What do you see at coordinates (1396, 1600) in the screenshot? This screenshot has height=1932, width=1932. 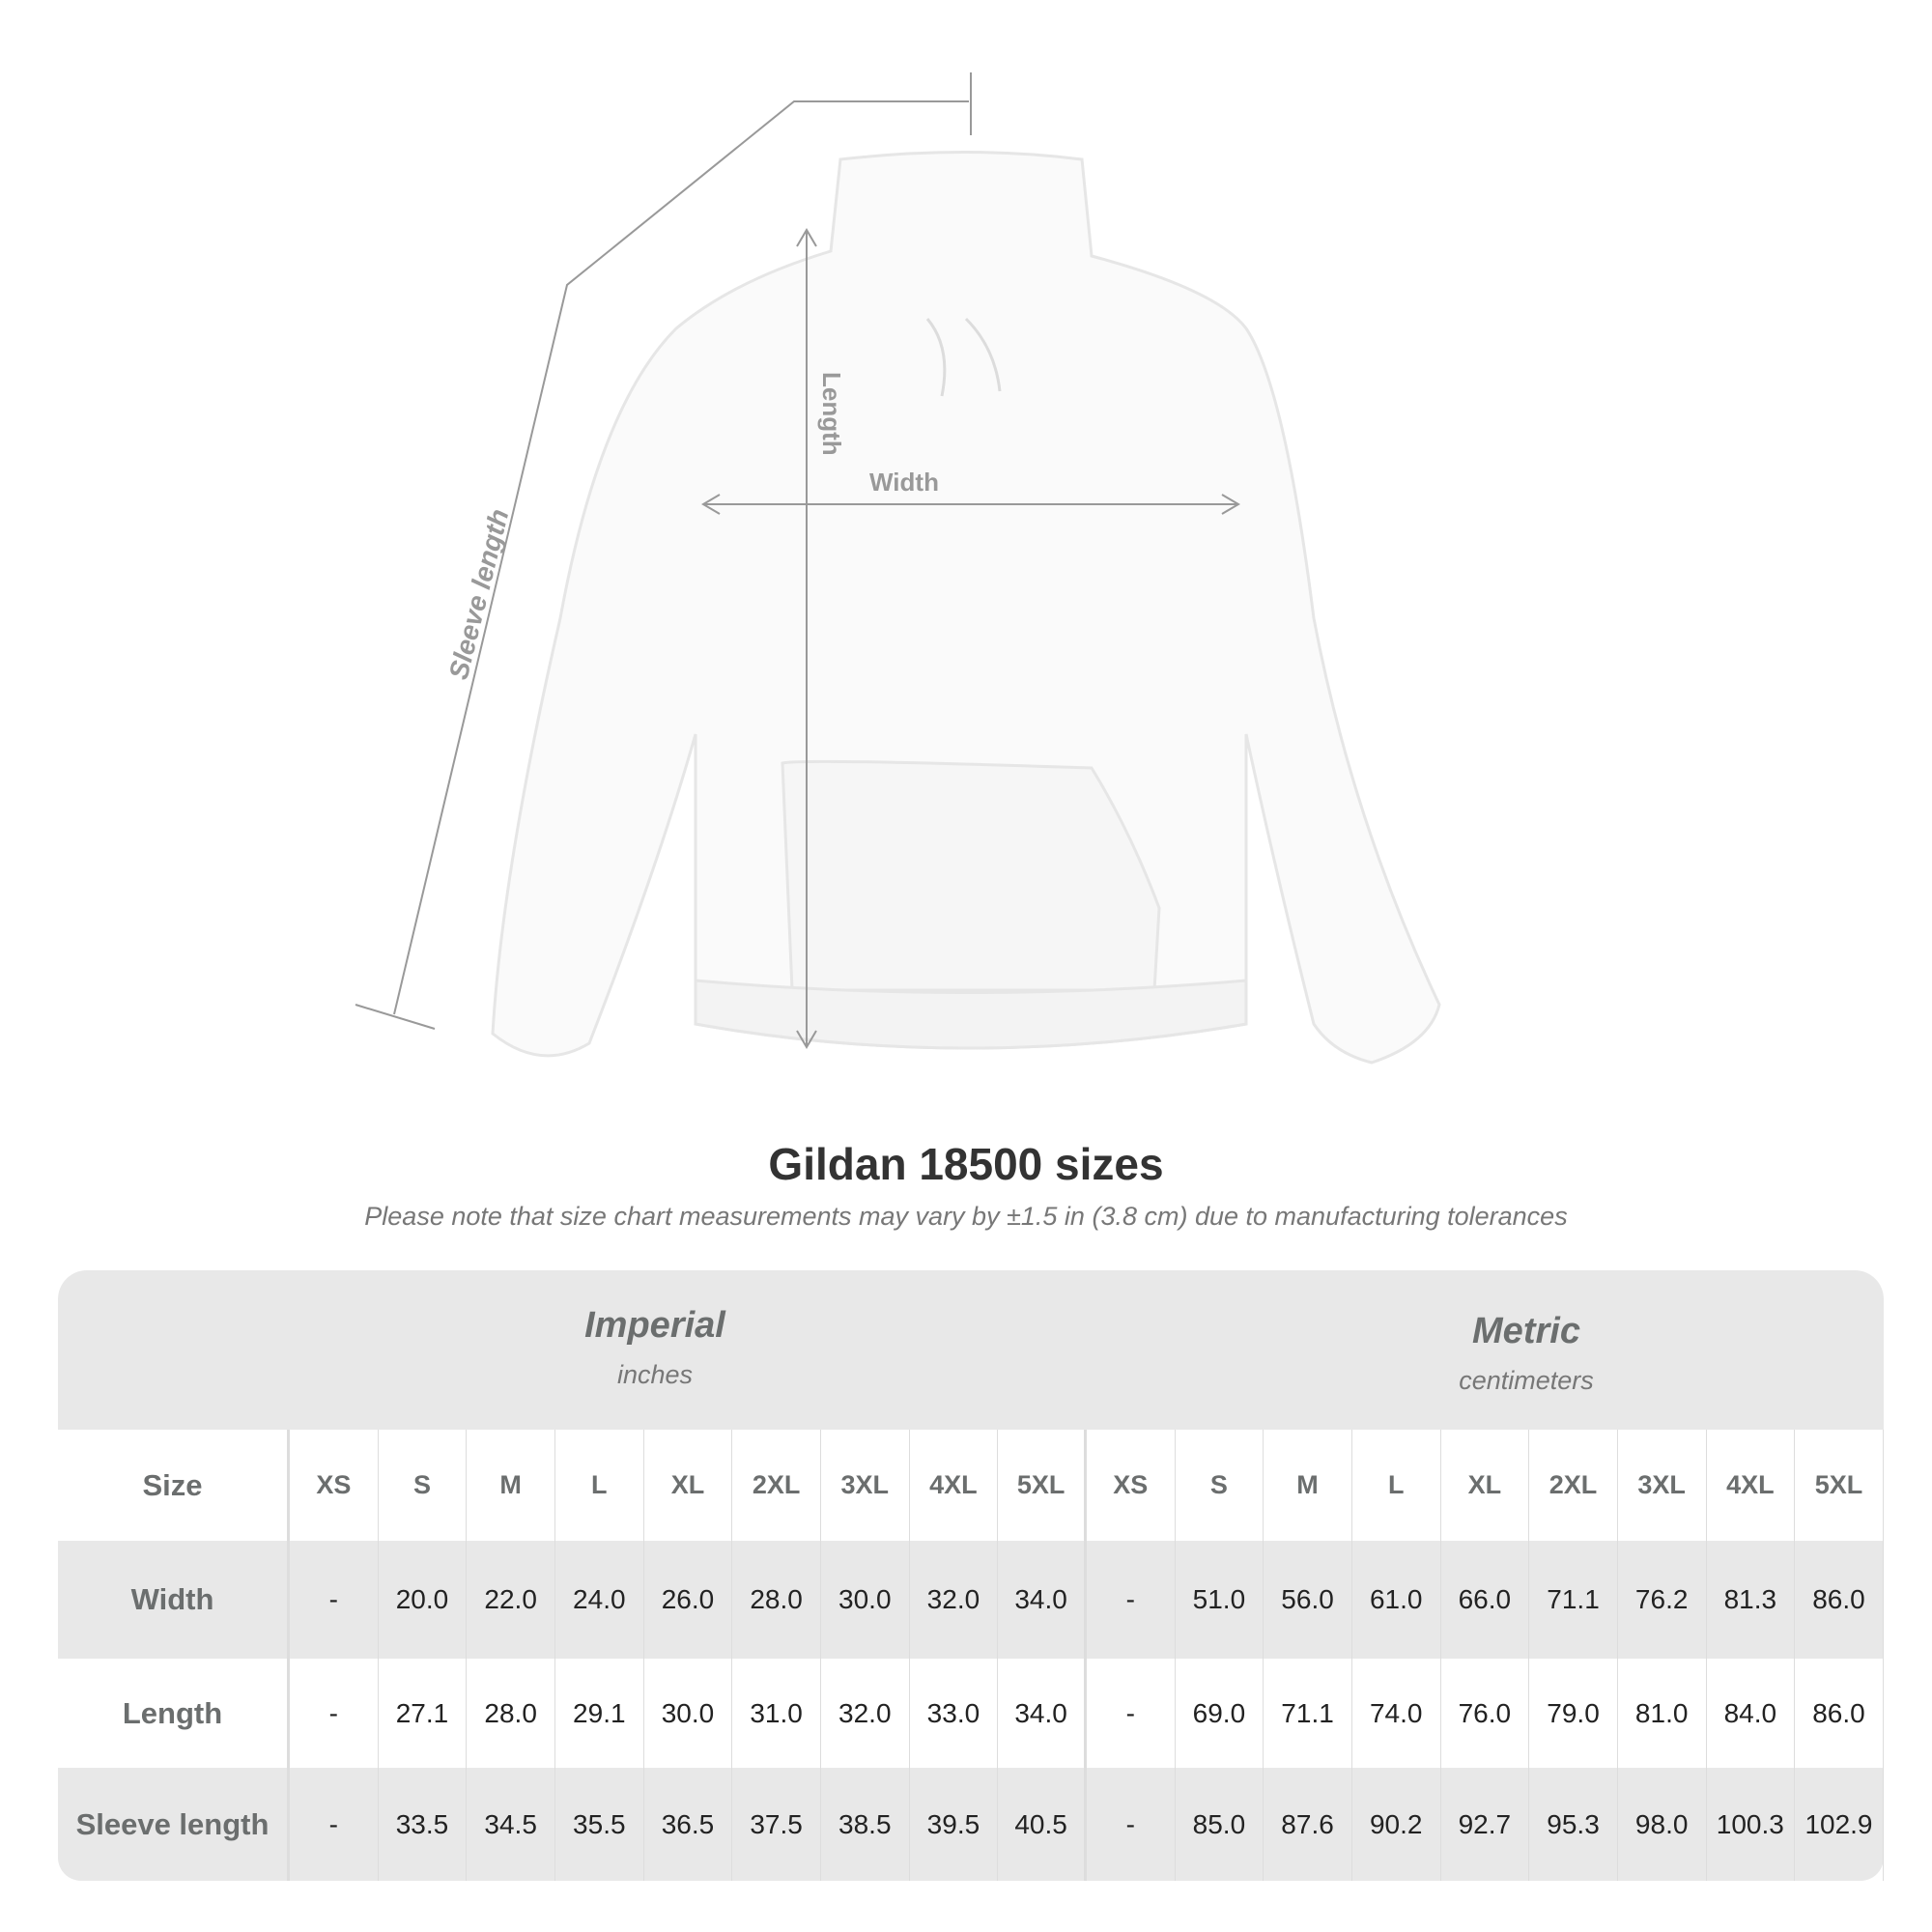 I see `metric-value-cell: 61.0` at bounding box center [1396, 1600].